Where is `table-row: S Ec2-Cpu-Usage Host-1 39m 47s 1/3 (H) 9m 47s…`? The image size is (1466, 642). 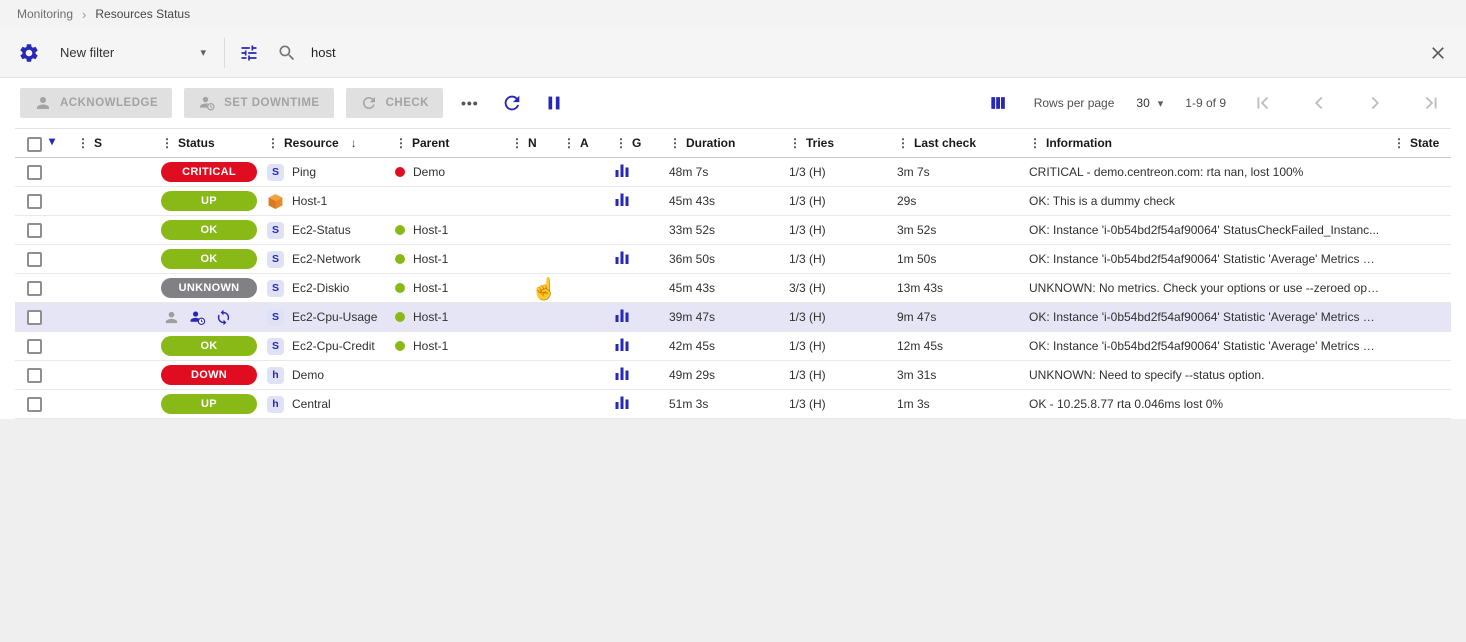 table-row: S Ec2-Cpu-Usage Host-1 39m 47s 1/3 (H) 9m 47s… is located at coordinates (733, 317).